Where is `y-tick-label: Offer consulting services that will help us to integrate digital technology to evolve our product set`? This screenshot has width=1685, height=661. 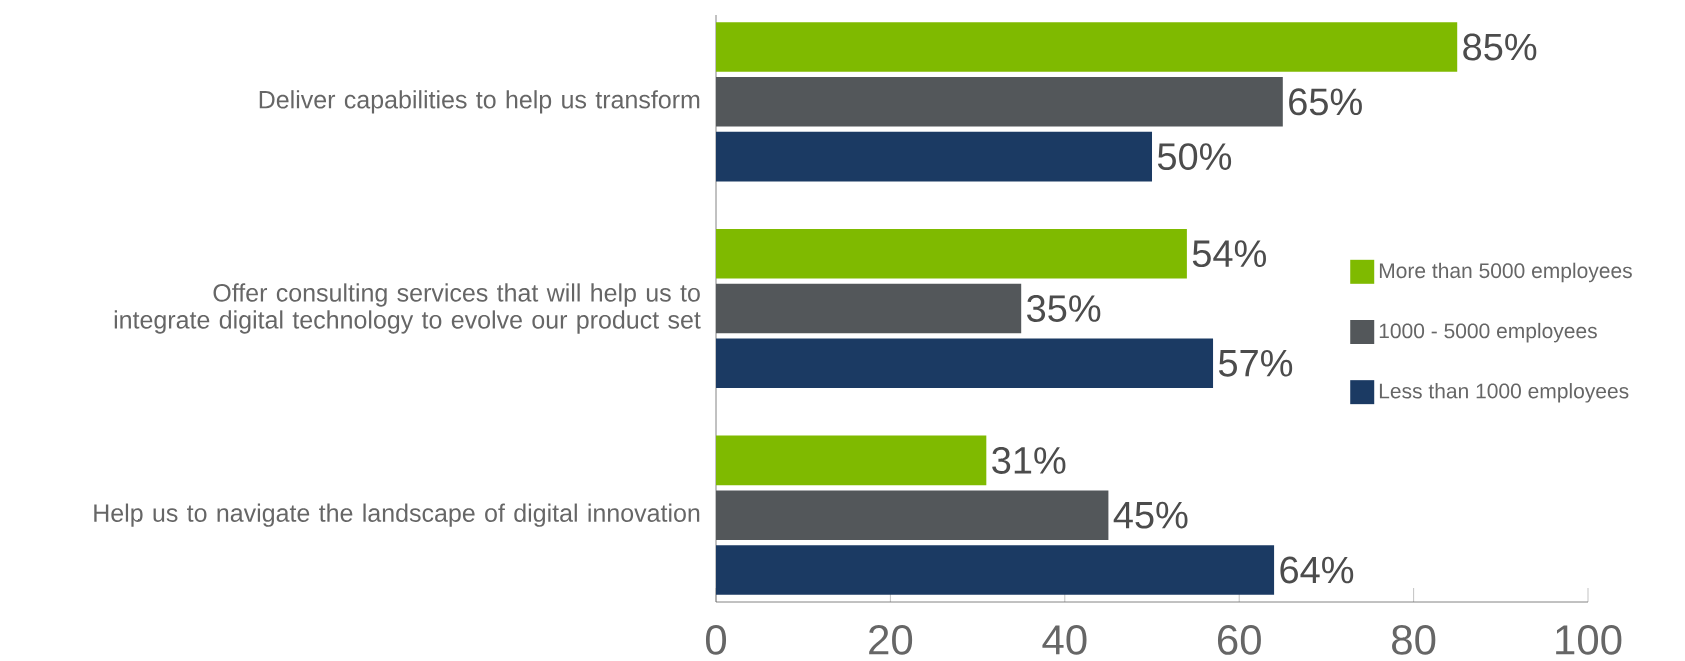
y-tick-label: Offer consulting services that will help us to integrate digital technology to evolve our product set is located at coordinates (407, 308).